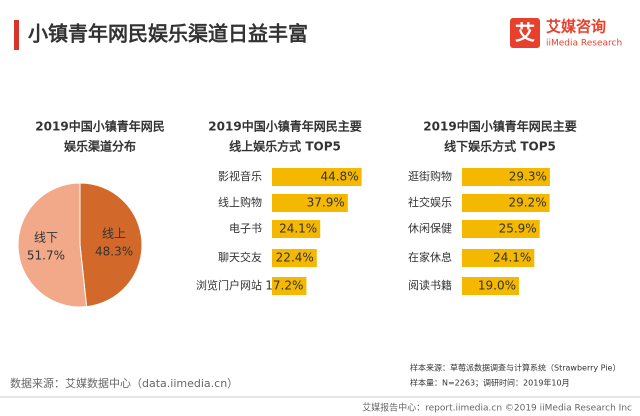  Describe the element at coordinates (490, 383) in the screenshot. I see `note: 样本量：N=2263；调研时间：2019年10月` at that location.